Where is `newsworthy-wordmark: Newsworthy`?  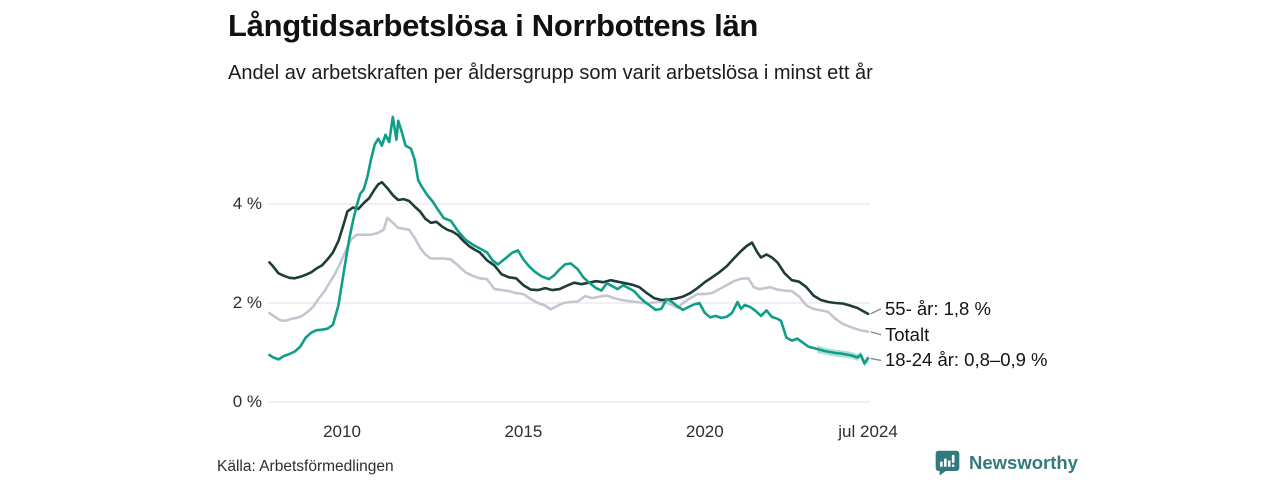
newsworthy-wordmark: Newsworthy is located at coordinates (1023, 462).